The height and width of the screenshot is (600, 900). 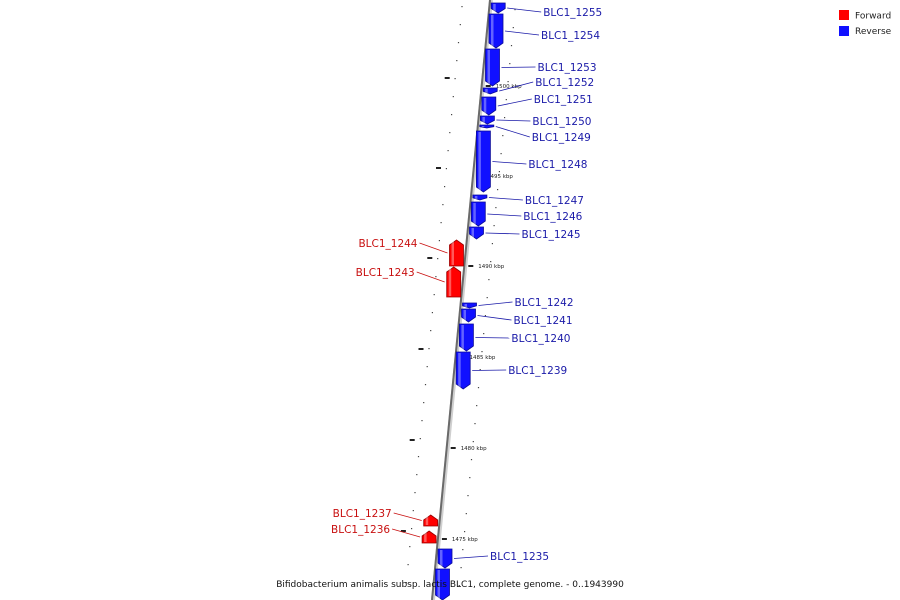 I want to click on tick-marks, so click(x=460, y=296).